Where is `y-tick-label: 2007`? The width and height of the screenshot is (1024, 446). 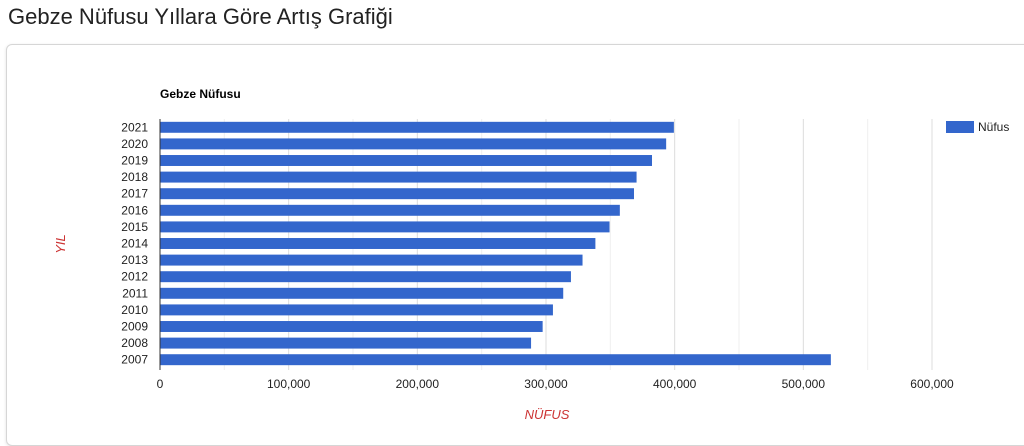
y-tick-label: 2007 is located at coordinates (134, 360).